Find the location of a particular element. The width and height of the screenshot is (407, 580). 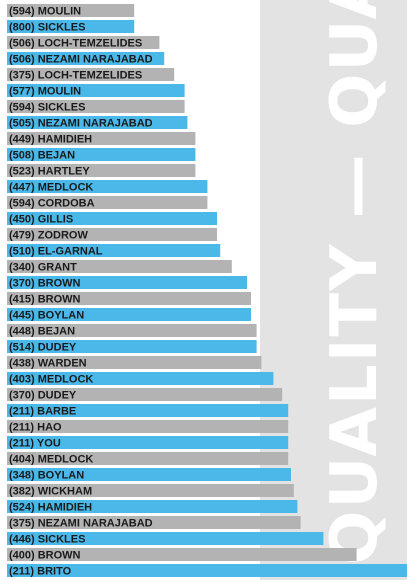

bar-label: (404) MEDLOCK is located at coordinates (51, 460).